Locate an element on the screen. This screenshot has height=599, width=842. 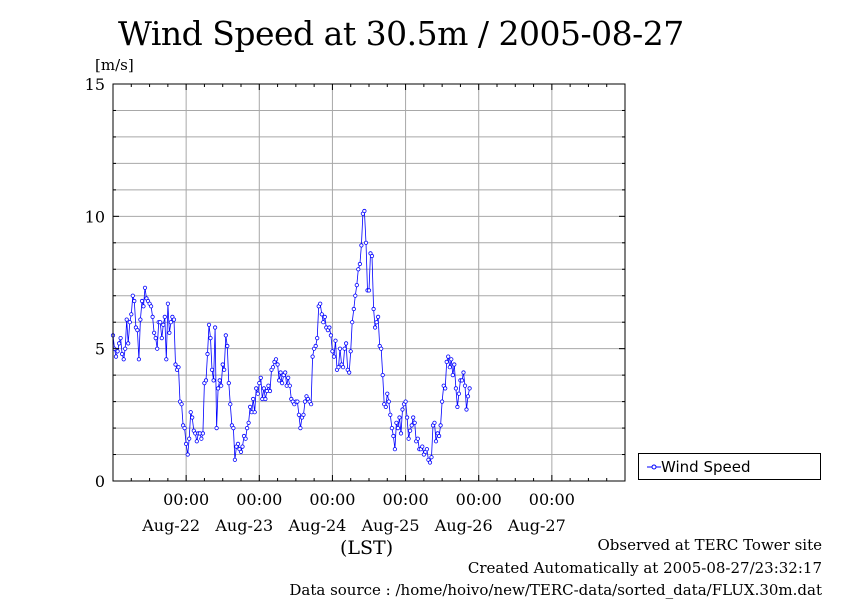
legend-label-wind-speed: Wind Speed is located at coordinates (706, 467).